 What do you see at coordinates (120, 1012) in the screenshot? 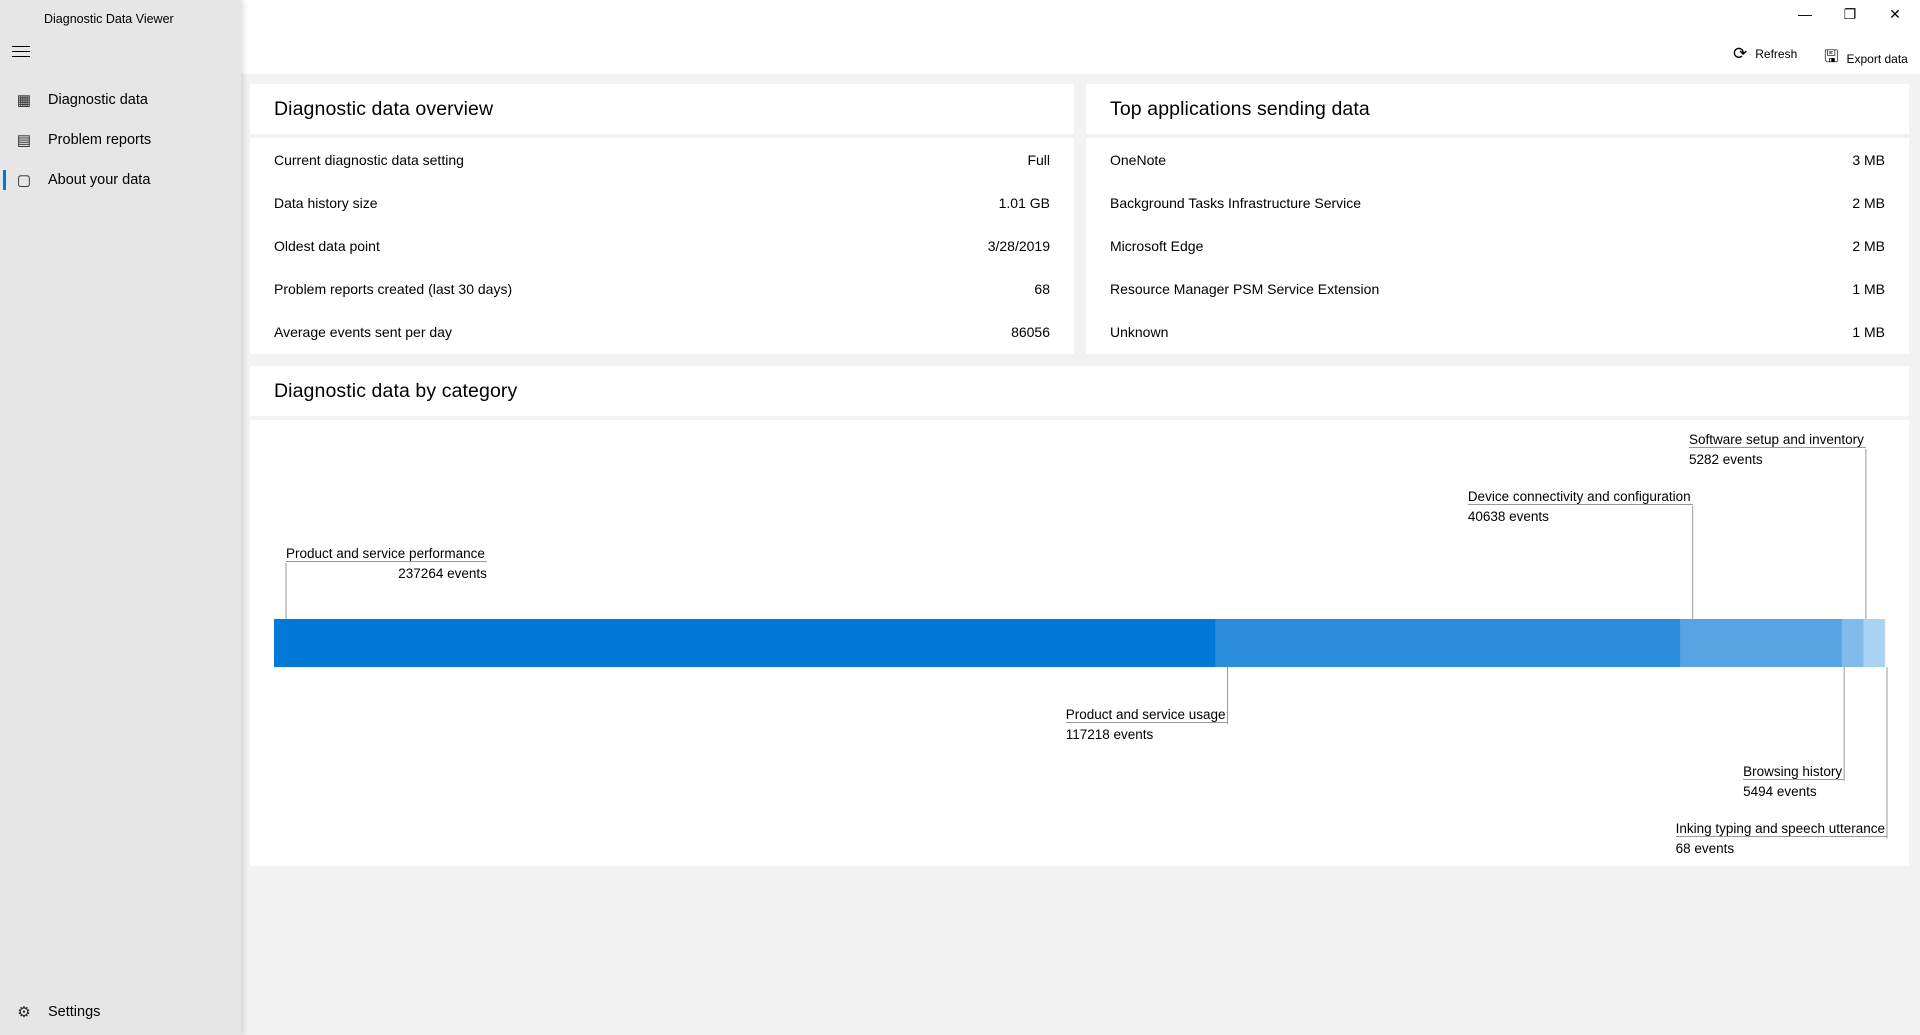
I see `sidebar-item-settings: ⚙ Settings` at bounding box center [120, 1012].